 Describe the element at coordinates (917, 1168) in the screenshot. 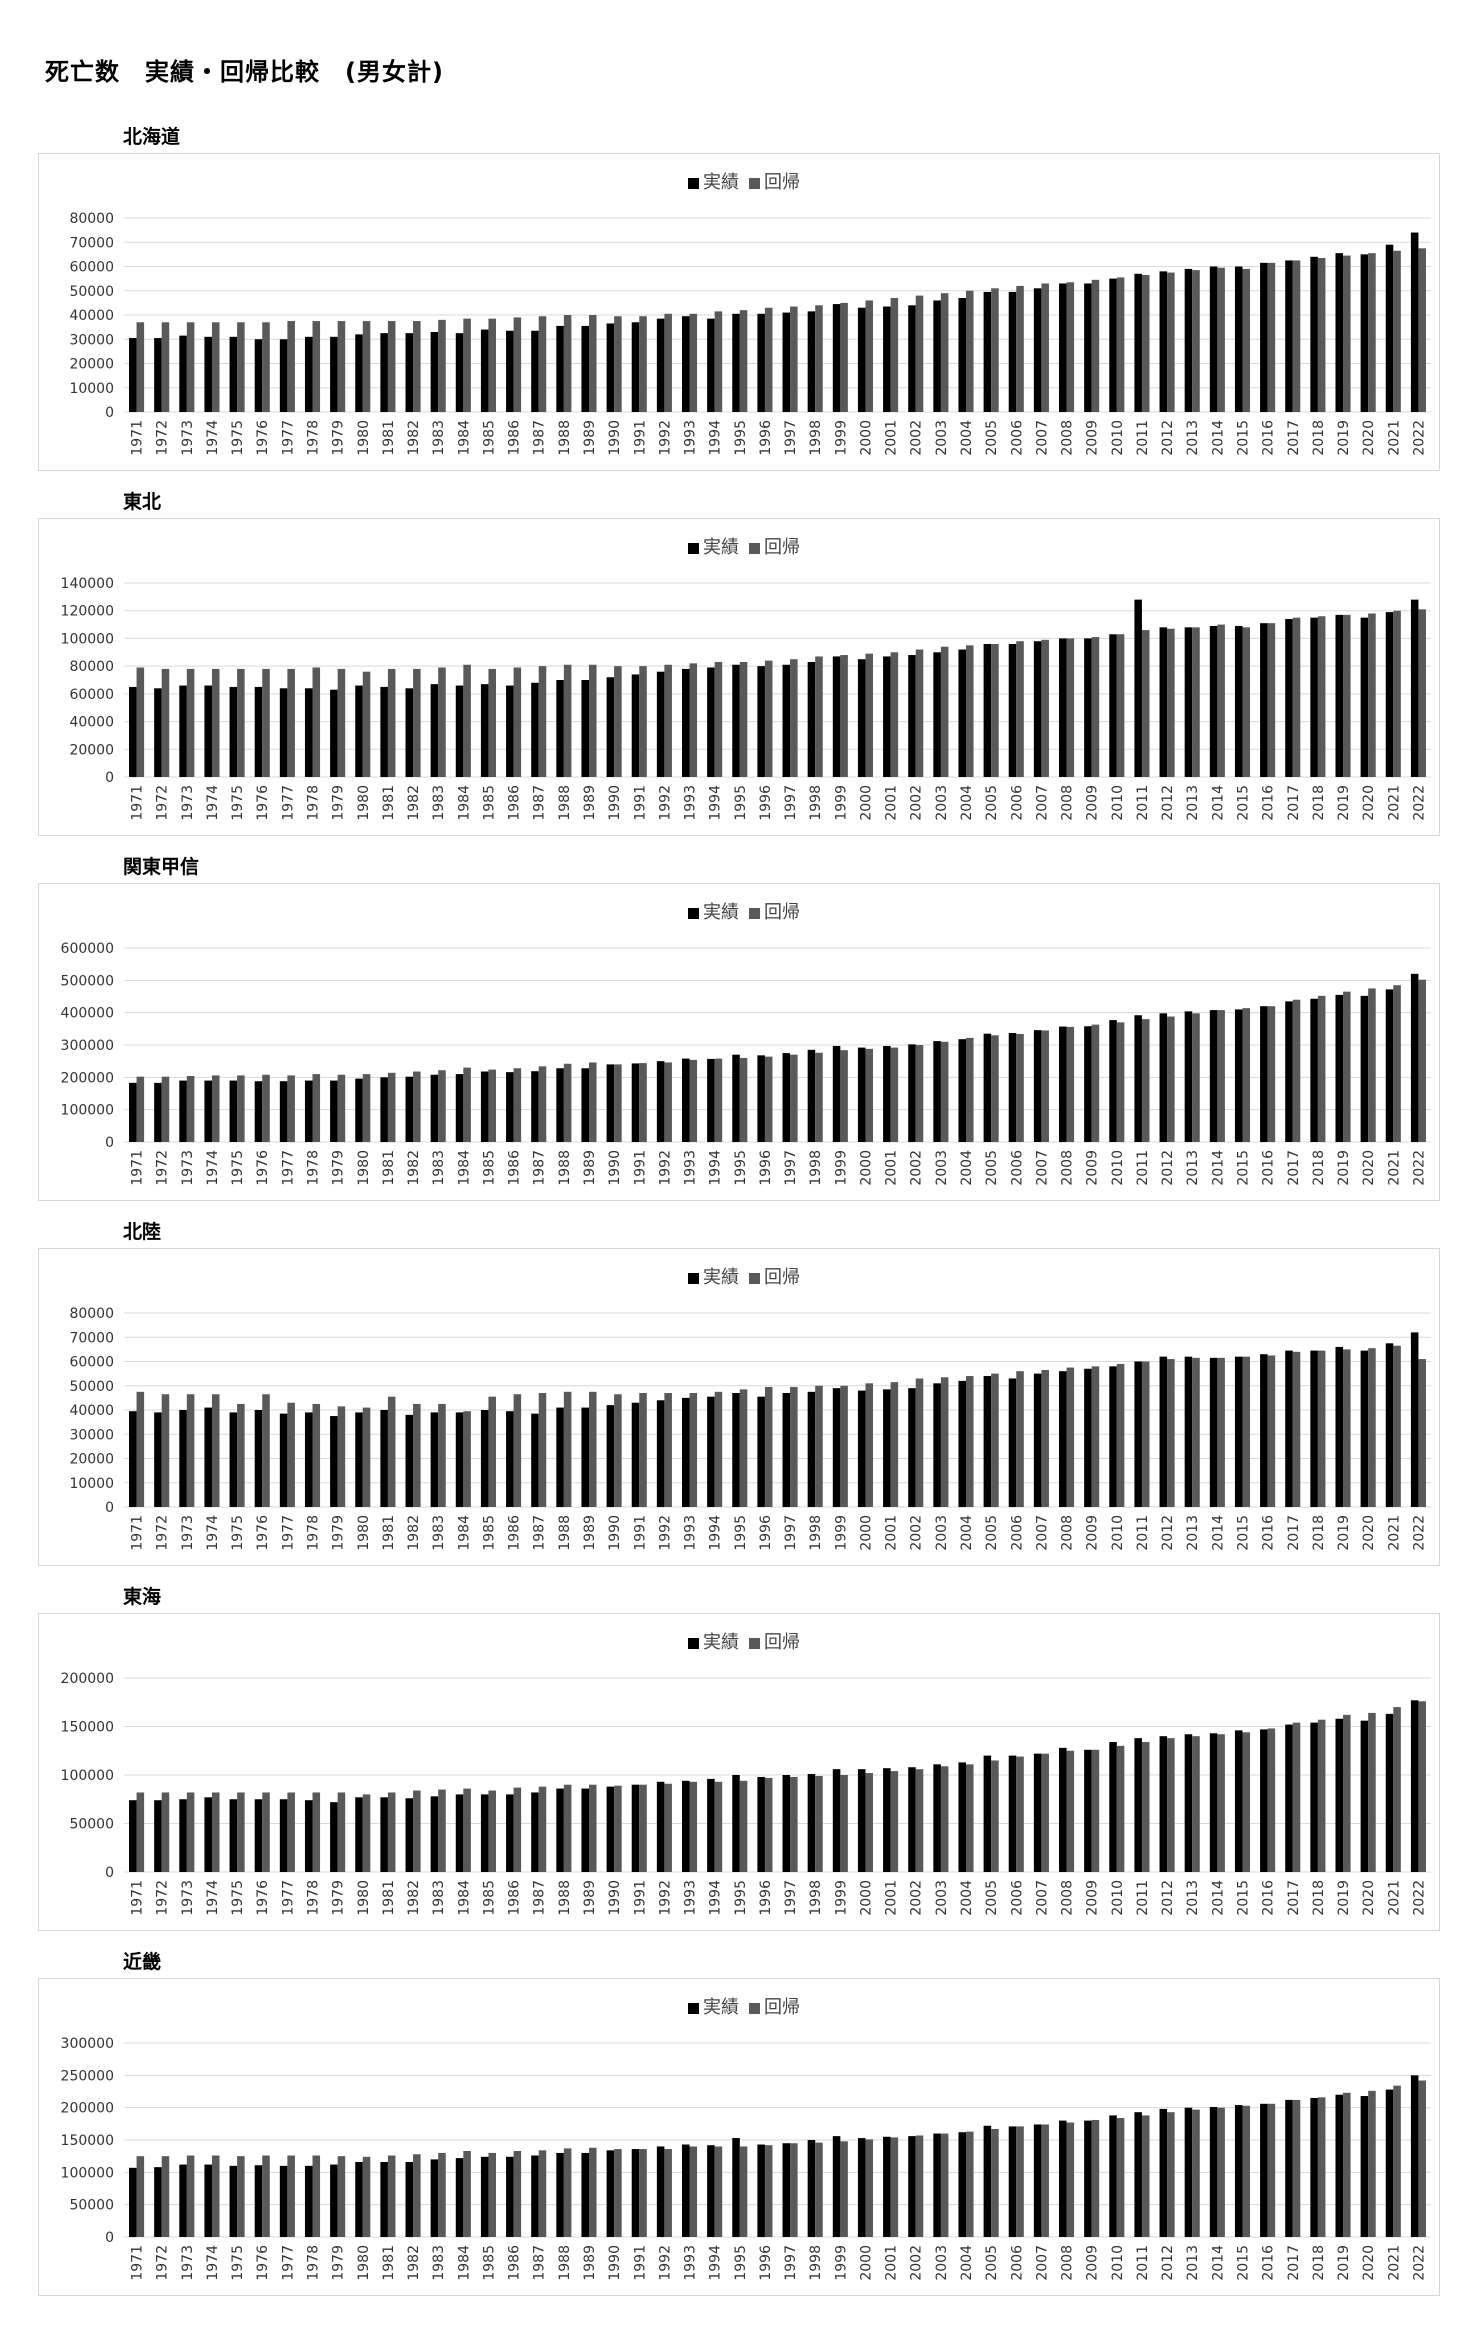

I see `x-tick-label: 2002` at that location.